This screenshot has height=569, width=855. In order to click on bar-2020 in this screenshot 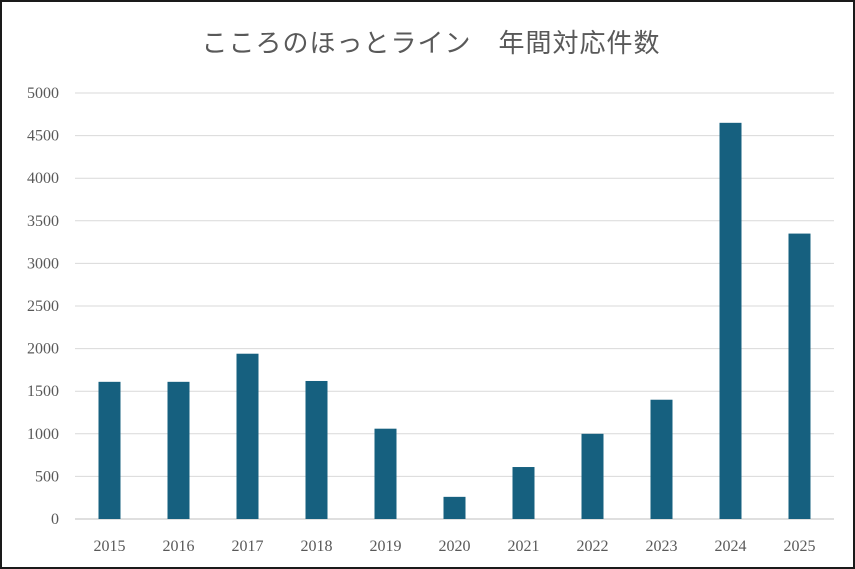, I will do `click(454, 507)`.